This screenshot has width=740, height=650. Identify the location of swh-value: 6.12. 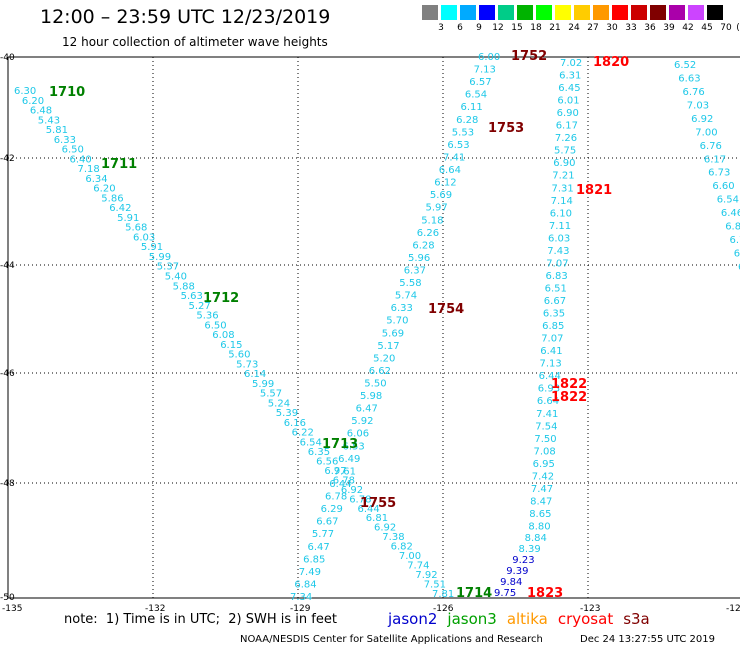
(445, 183).